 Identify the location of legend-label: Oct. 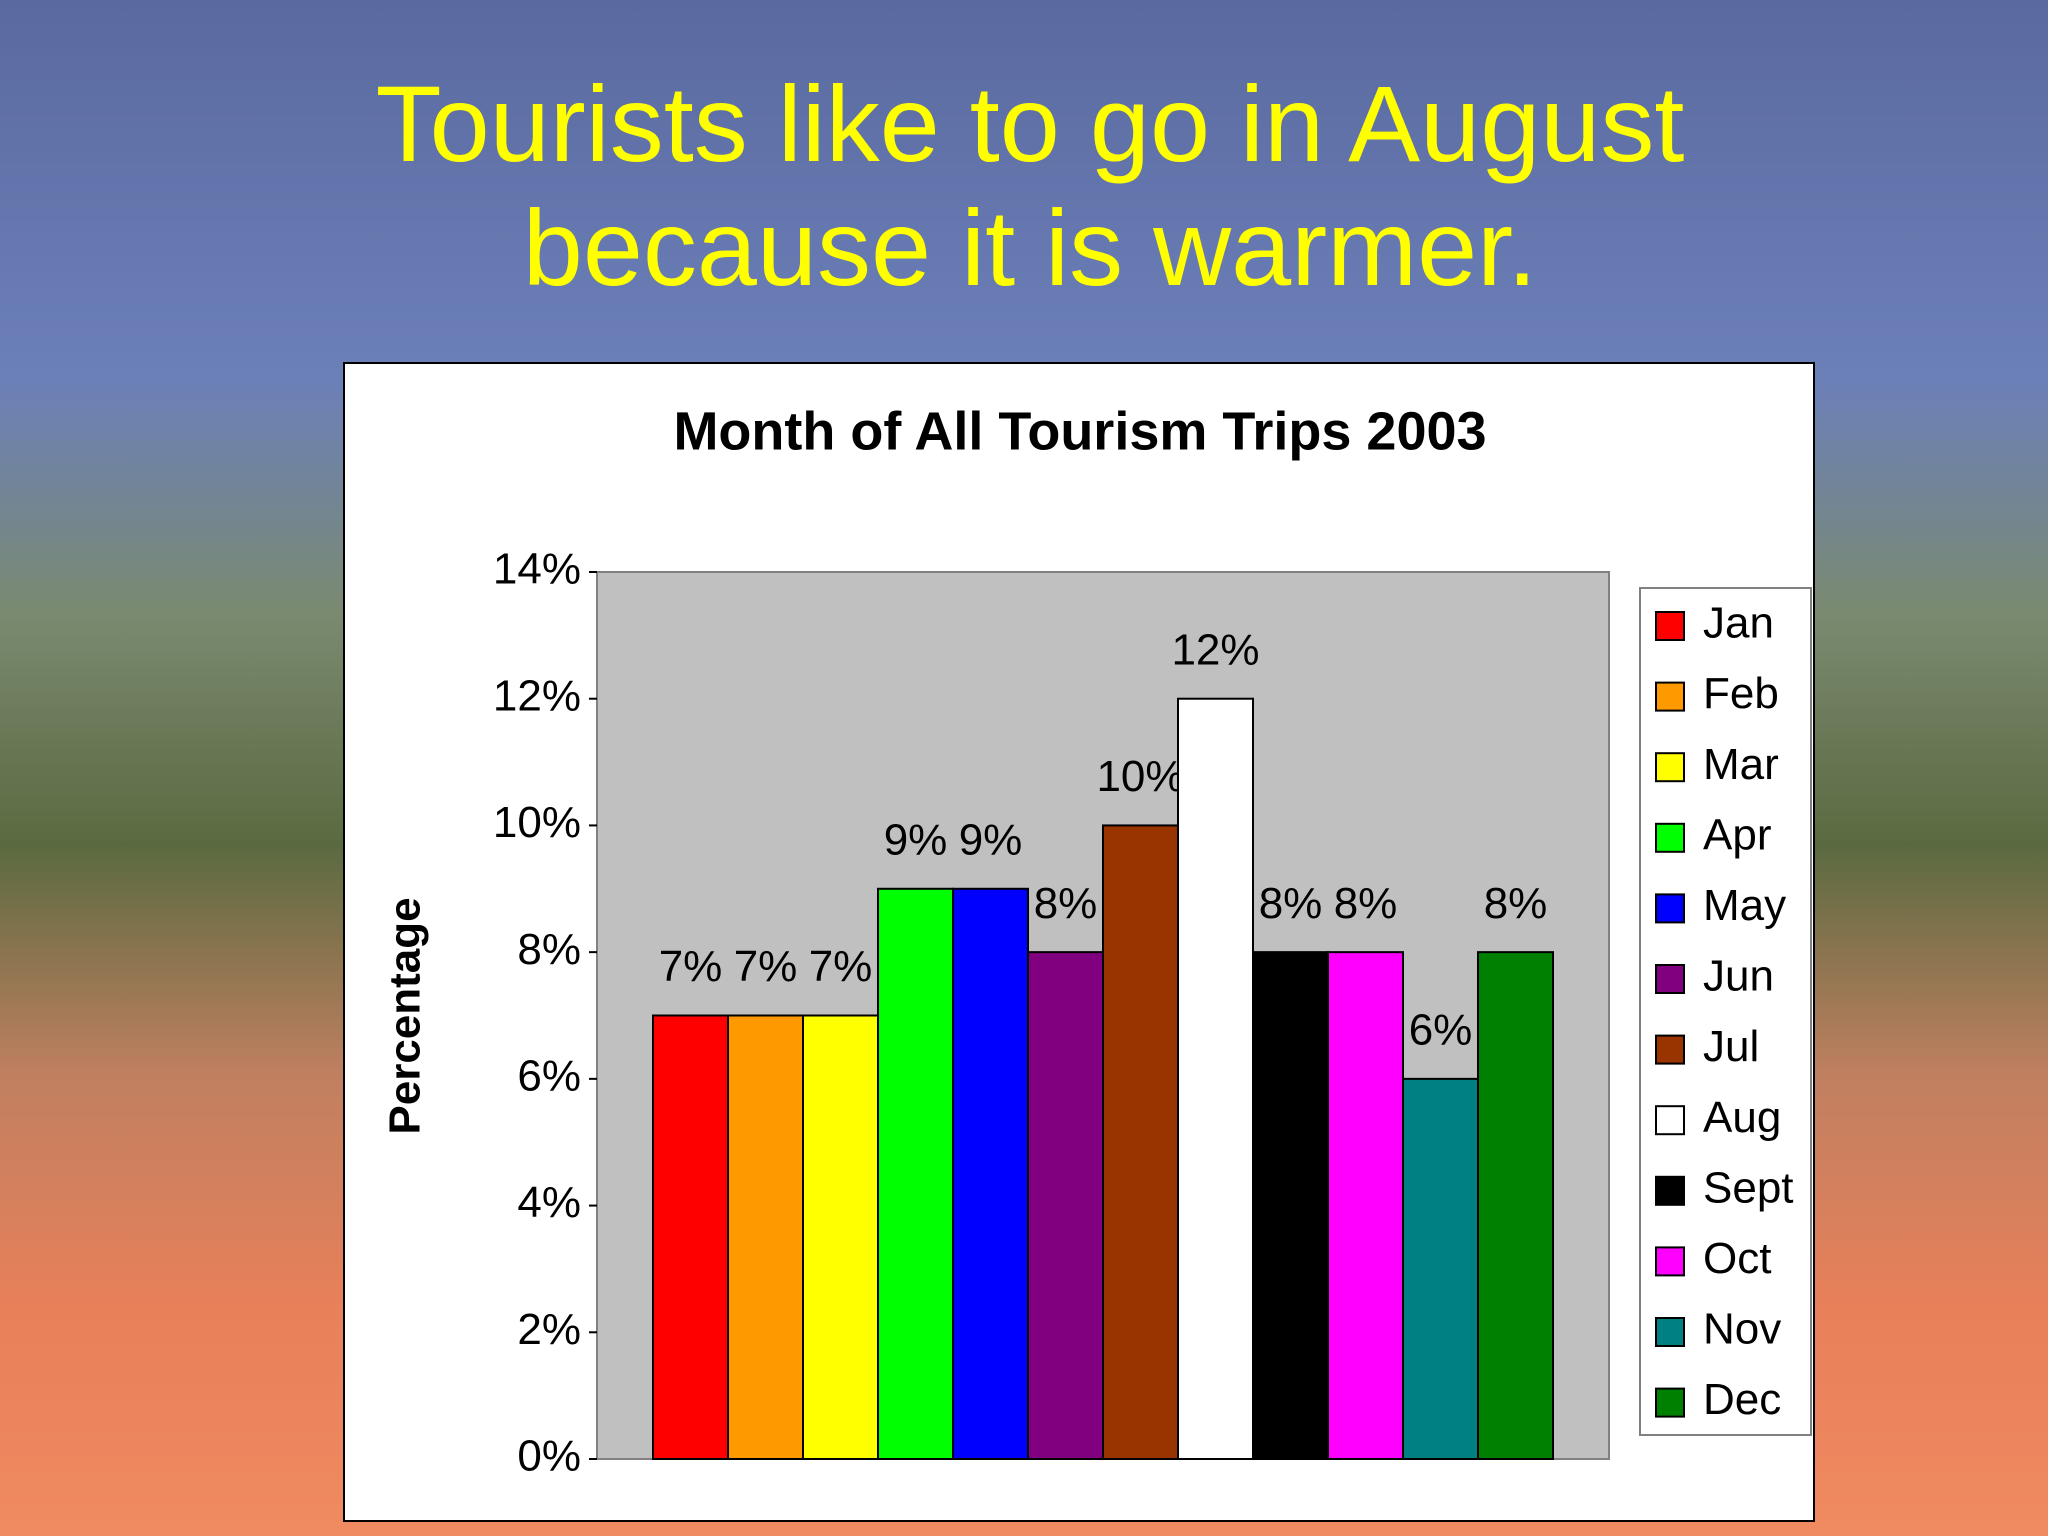
(1737, 1258).